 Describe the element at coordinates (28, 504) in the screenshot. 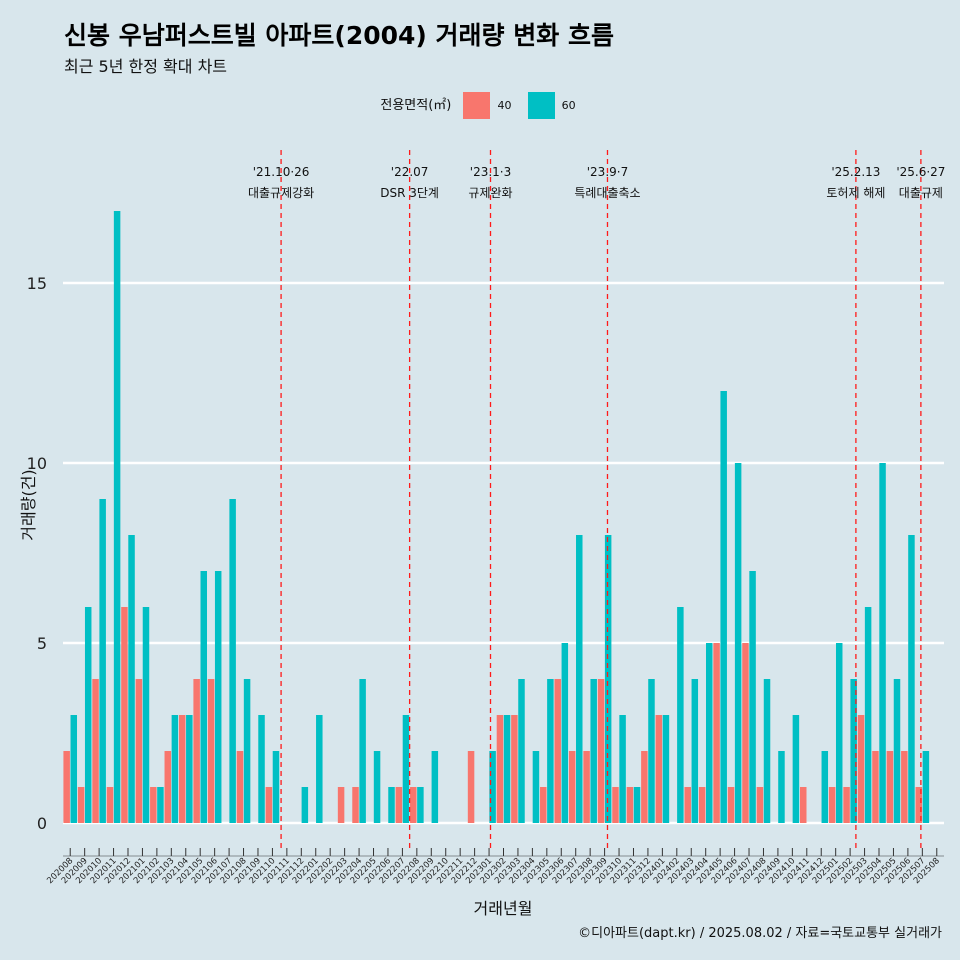

I see `y-axis-title: 거래량(건)` at that location.